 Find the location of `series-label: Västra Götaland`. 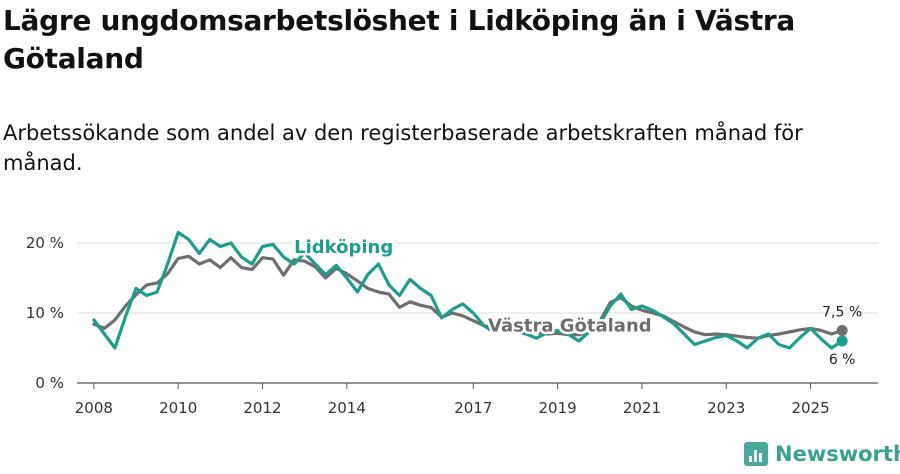

series-label: Västra Götaland is located at coordinates (570, 326).